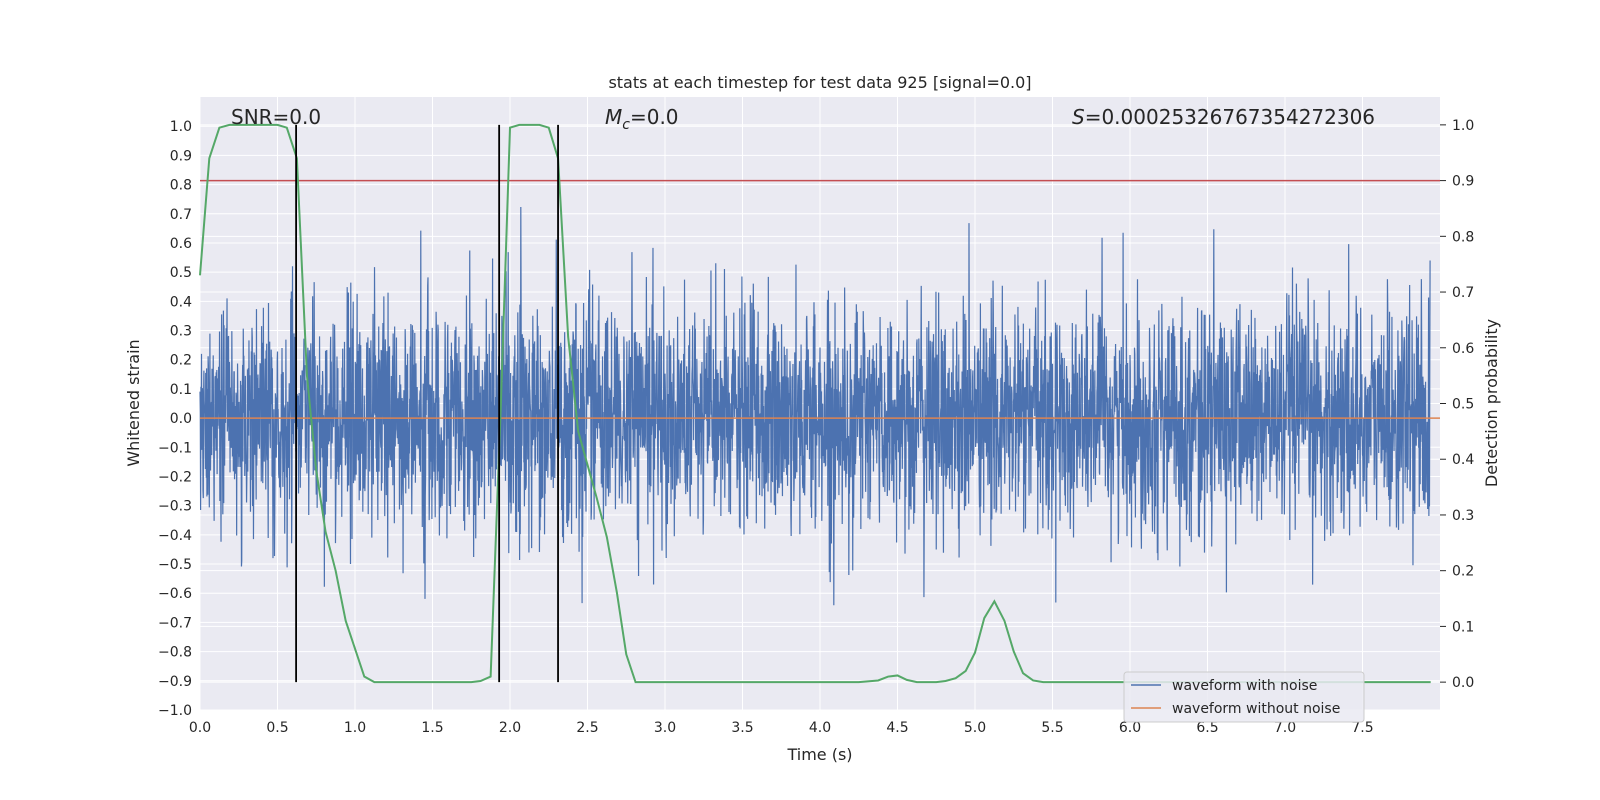  What do you see at coordinates (820, 728) in the screenshot?
I see `x-tick-label: 4.0` at bounding box center [820, 728].